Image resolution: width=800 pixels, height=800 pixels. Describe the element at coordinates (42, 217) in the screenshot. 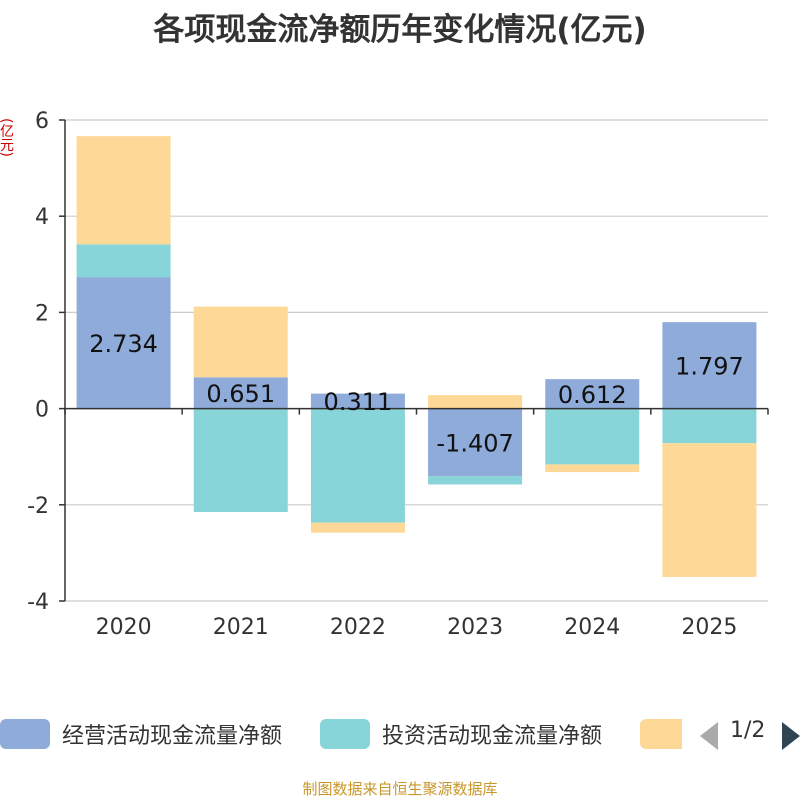

I see `y-tick-label: 4` at that location.